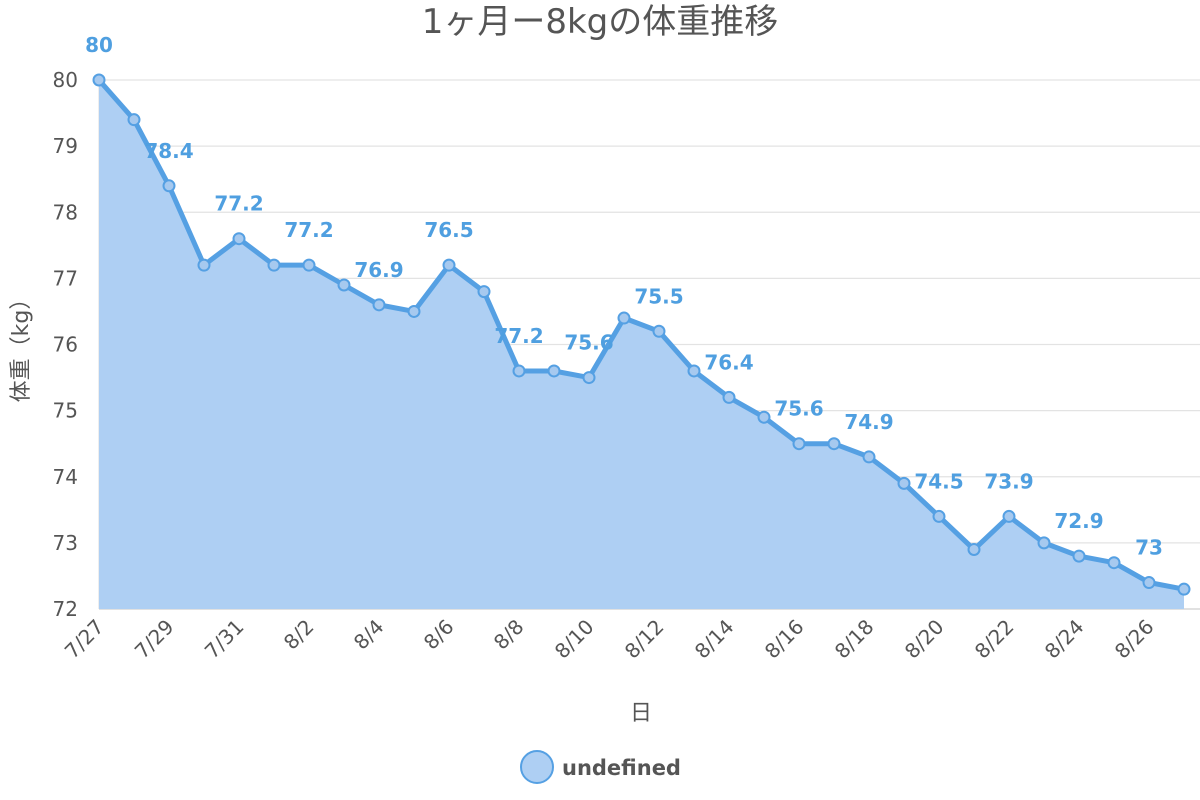 The image size is (1200, 800). I want to click on x-tick-label: 8/24, so click(1064, 639).